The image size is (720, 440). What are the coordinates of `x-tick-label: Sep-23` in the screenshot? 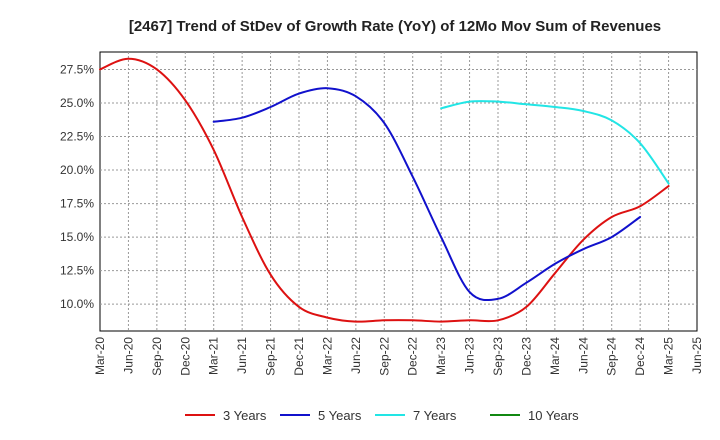 It's located at (498, 356).